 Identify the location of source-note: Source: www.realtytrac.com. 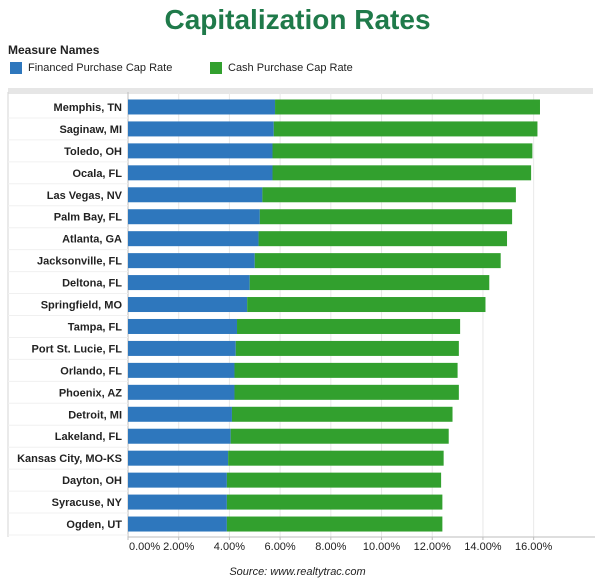
(297, 572).